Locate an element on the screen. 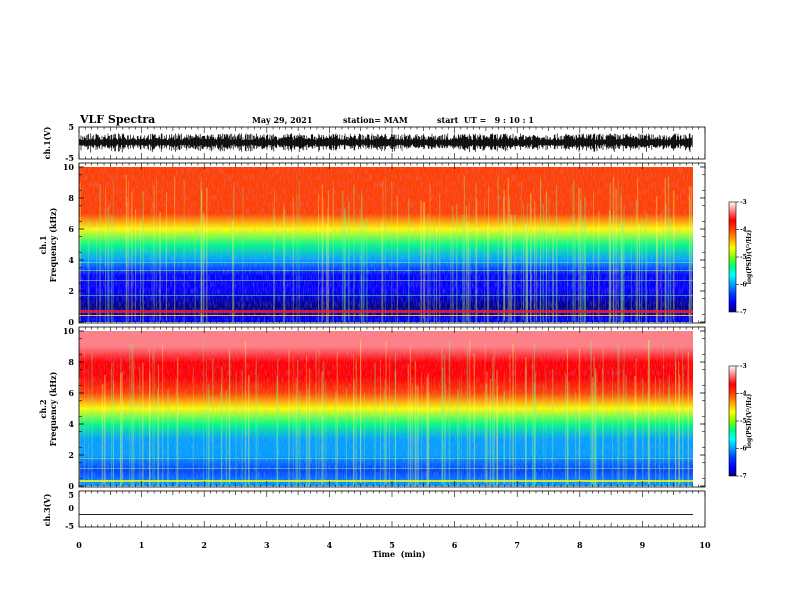  header-station: station= MAM is located at coordinates (375, 120).